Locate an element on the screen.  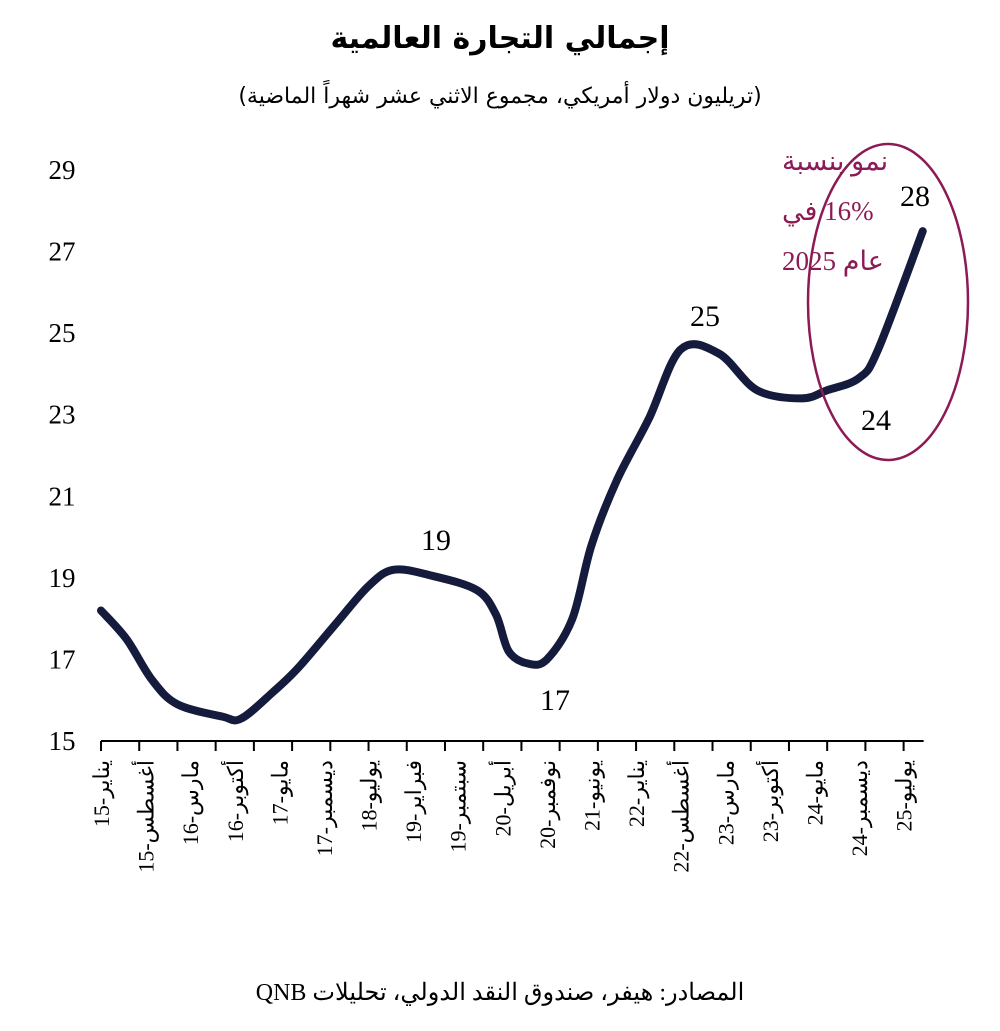
x-tick-label: أكتوبر-16 is located at coordinates (234, 801).